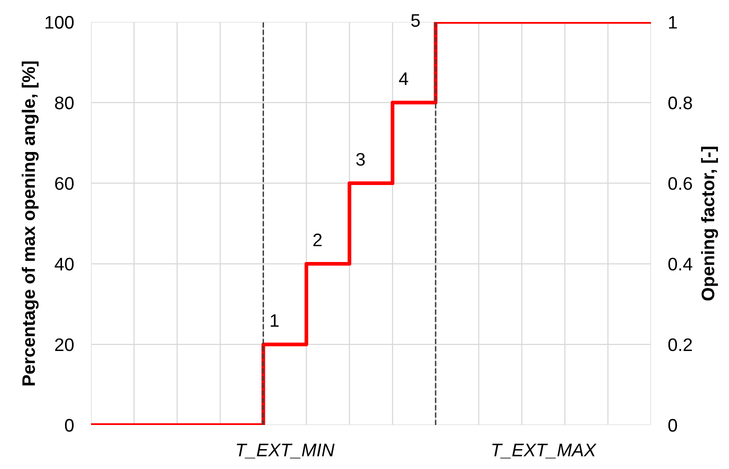  I want to click on y2-tick-label: 0.8, so click(680, 103).